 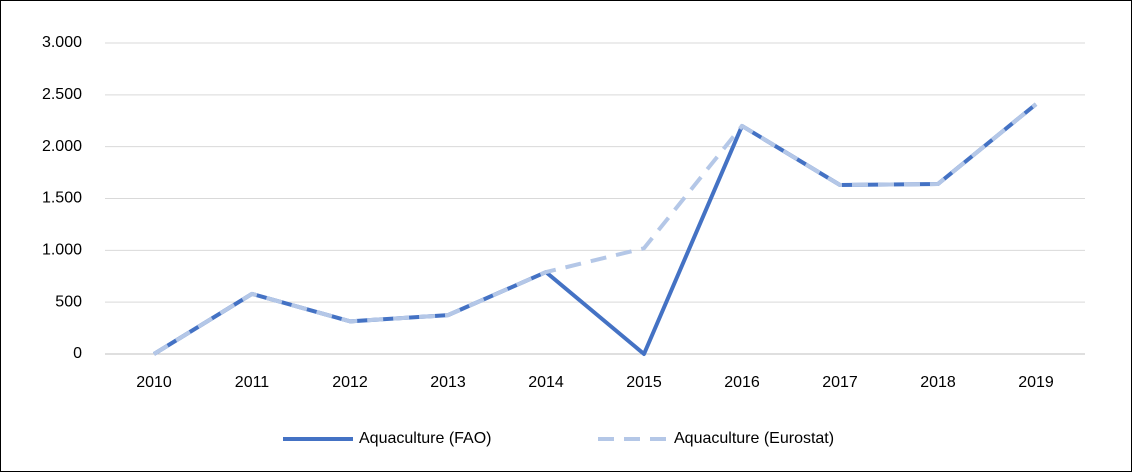 What do you see at coordinates (546, 382) in the screenshot?
I see `x-tick-label: 2014` at bounding box center [546, 382].